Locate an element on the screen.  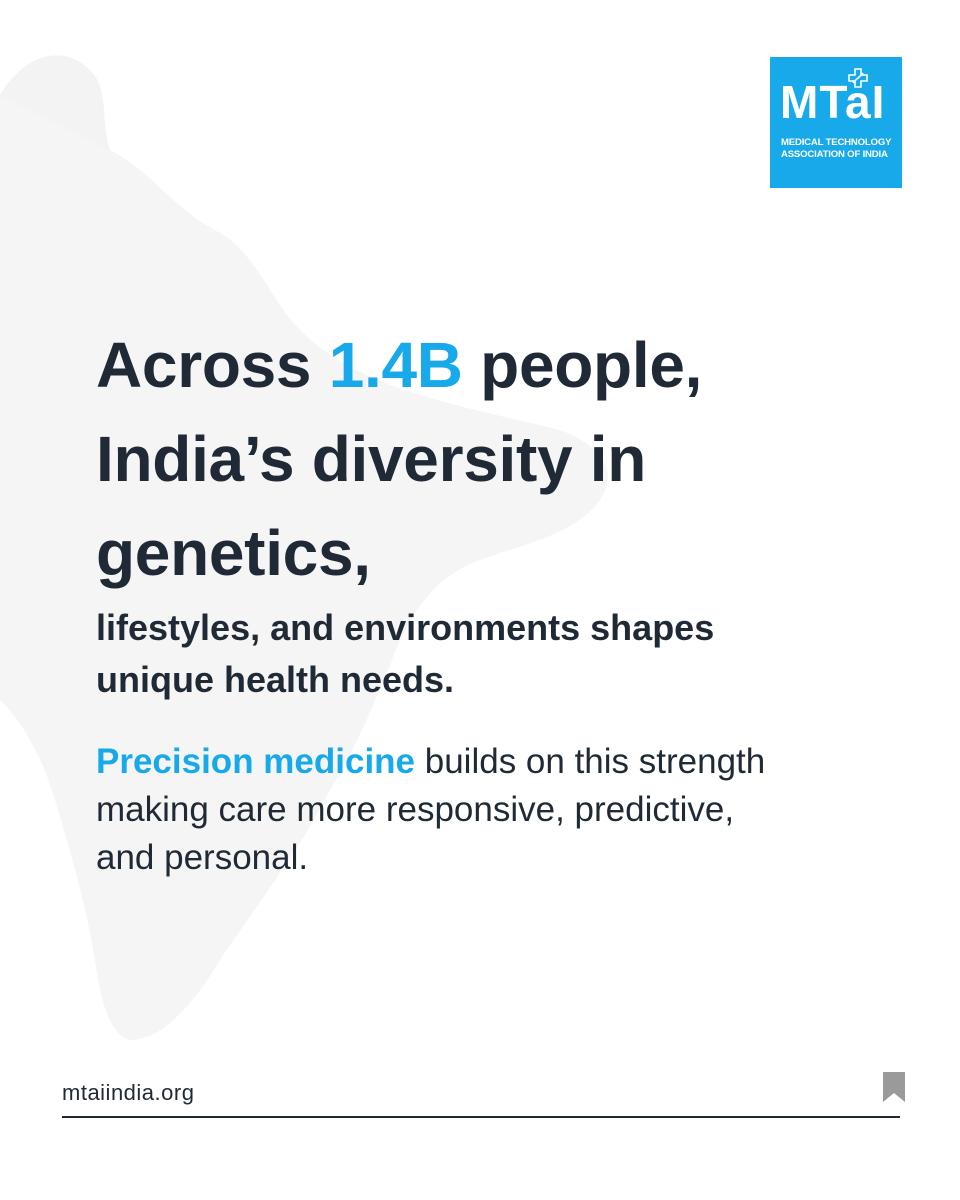
body-accent-term: Precision medicine is located at coordinates (256, 761).